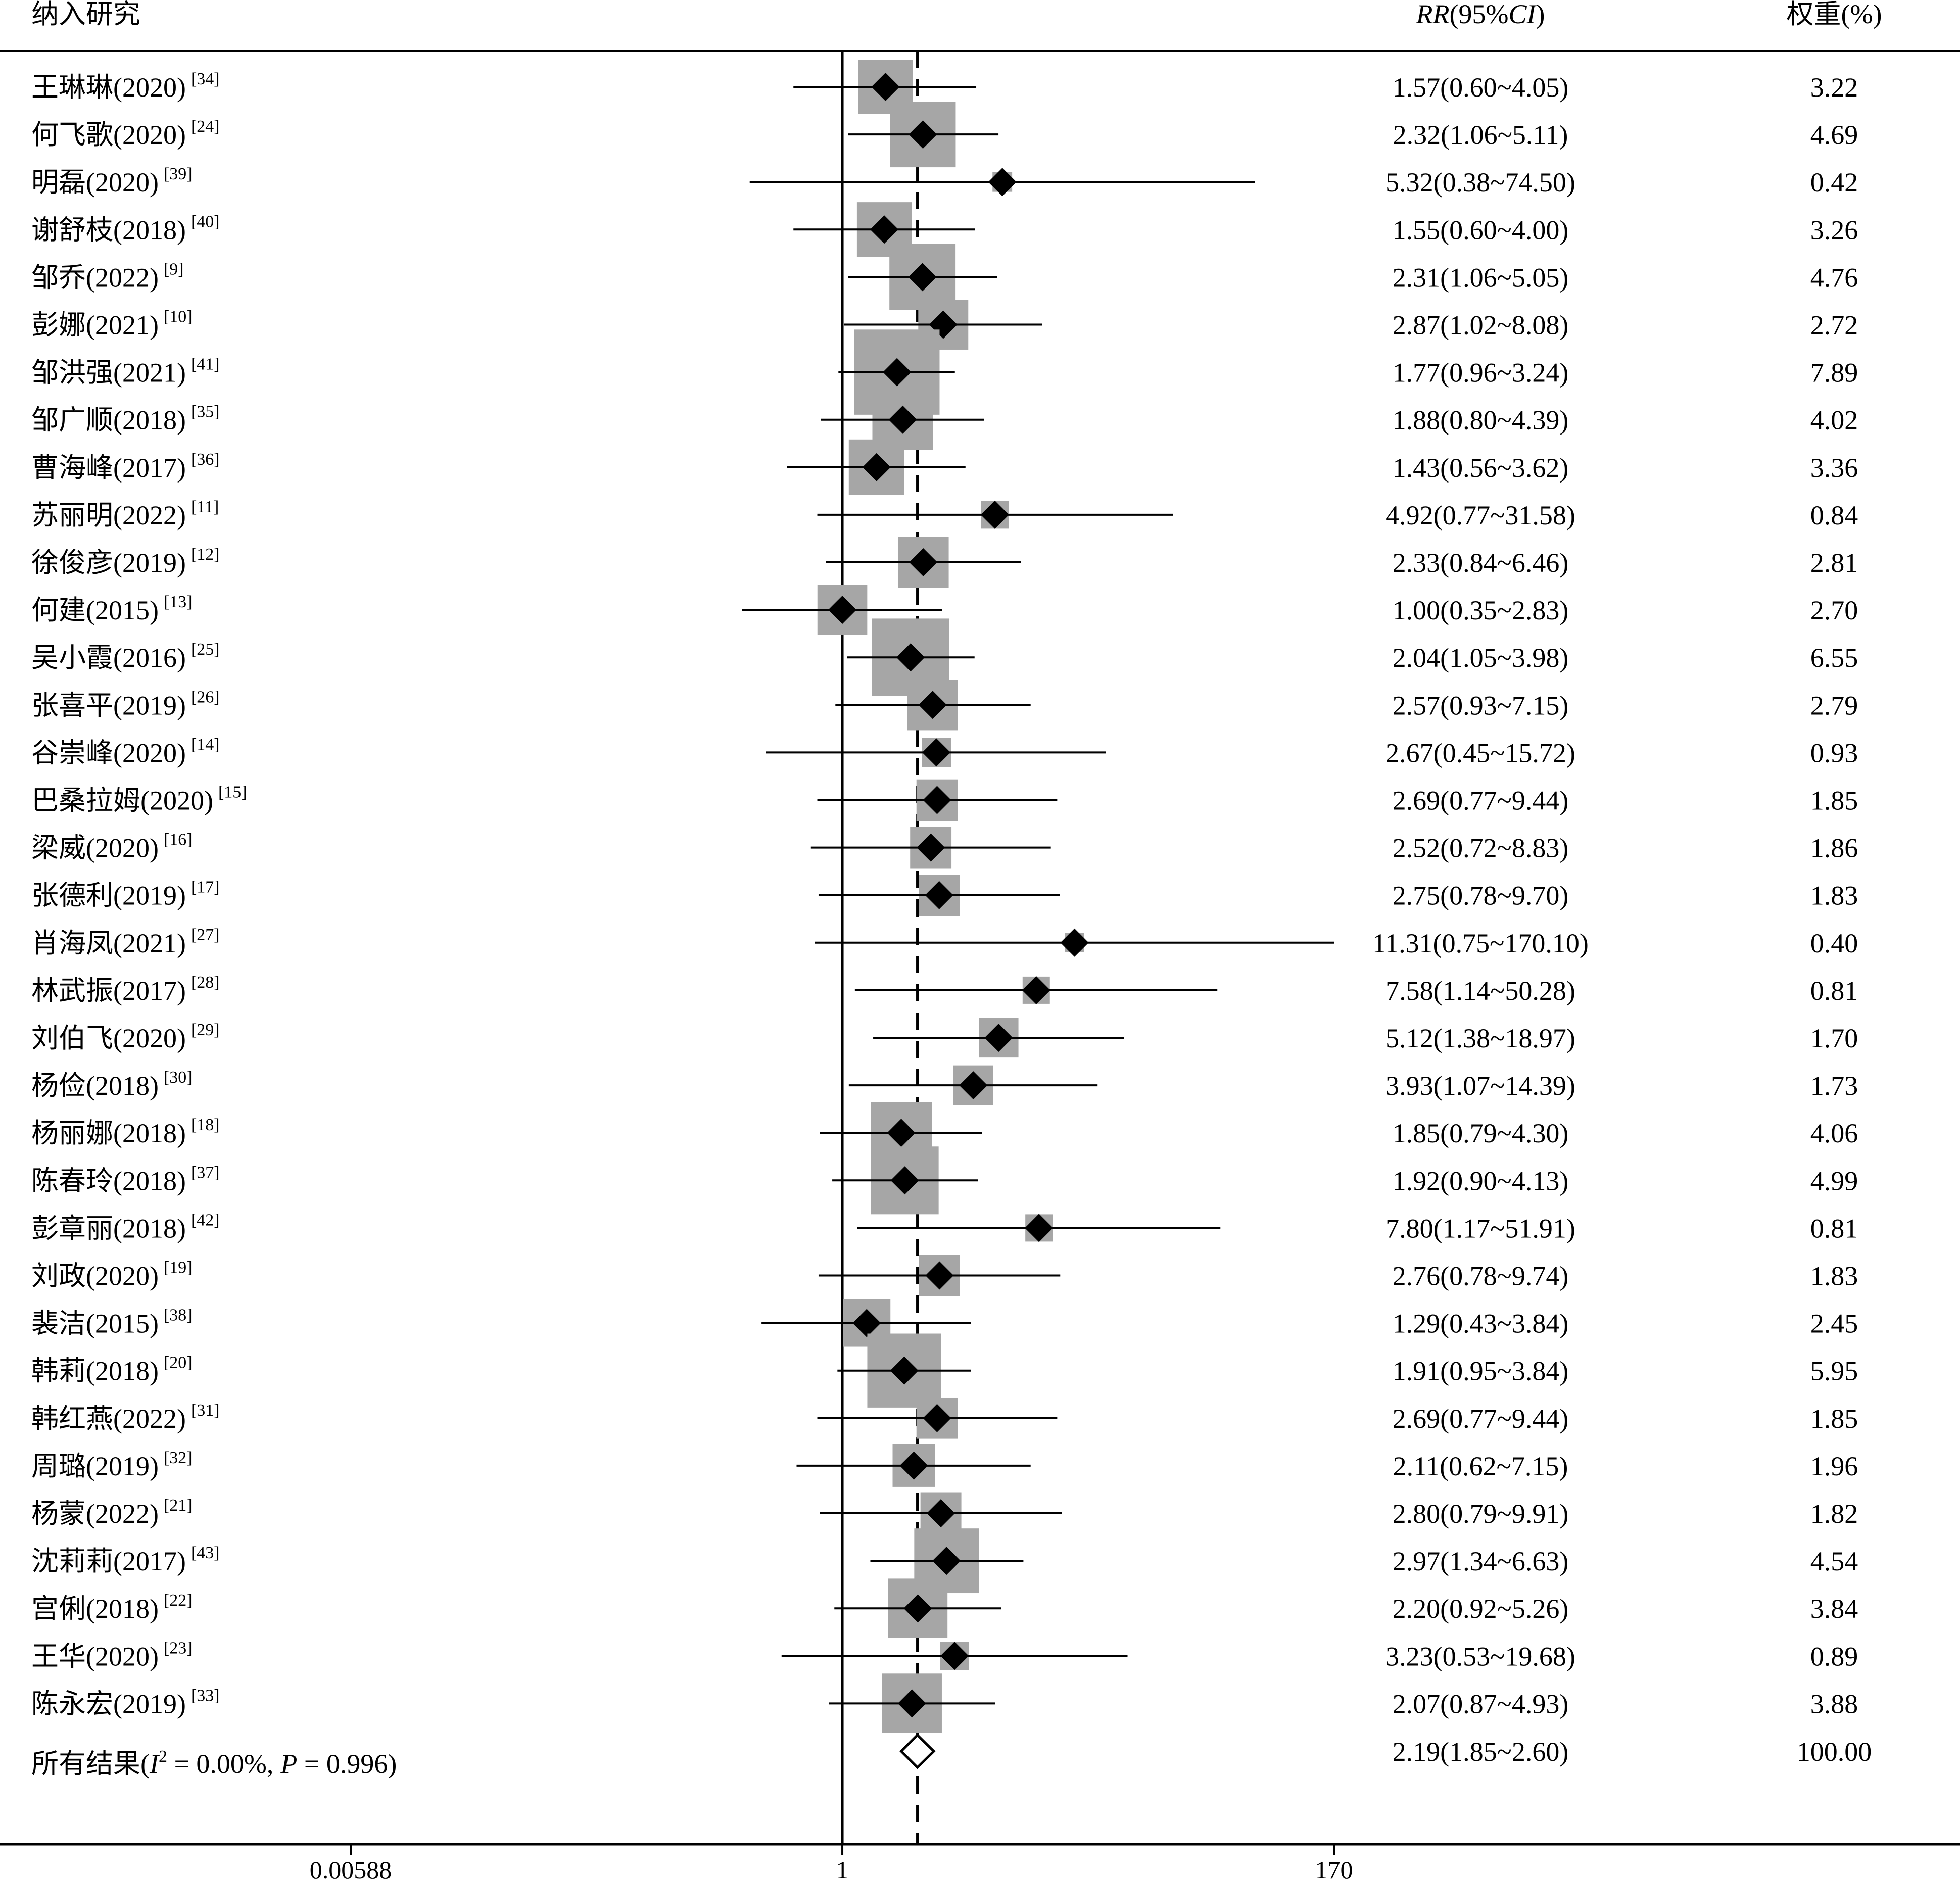  Describe the element at coordinates (288, 1764) in the screenshot. I see `overall-p-symbol: P` at that location.